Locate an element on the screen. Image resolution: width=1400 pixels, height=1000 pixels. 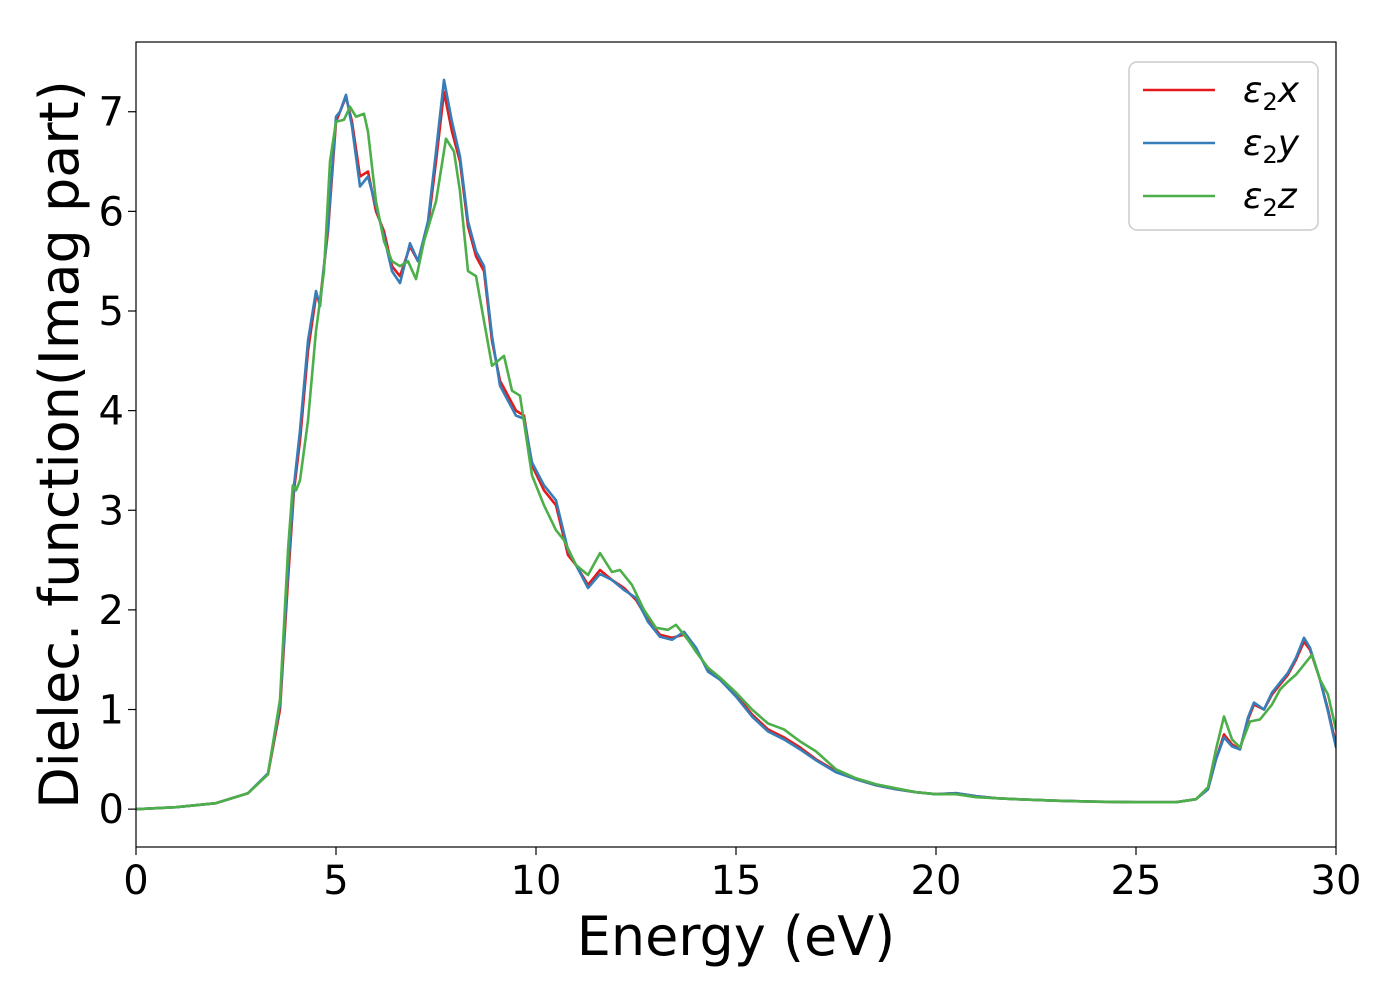
y-tick-label: 0 is located at coordinates (111, 810).